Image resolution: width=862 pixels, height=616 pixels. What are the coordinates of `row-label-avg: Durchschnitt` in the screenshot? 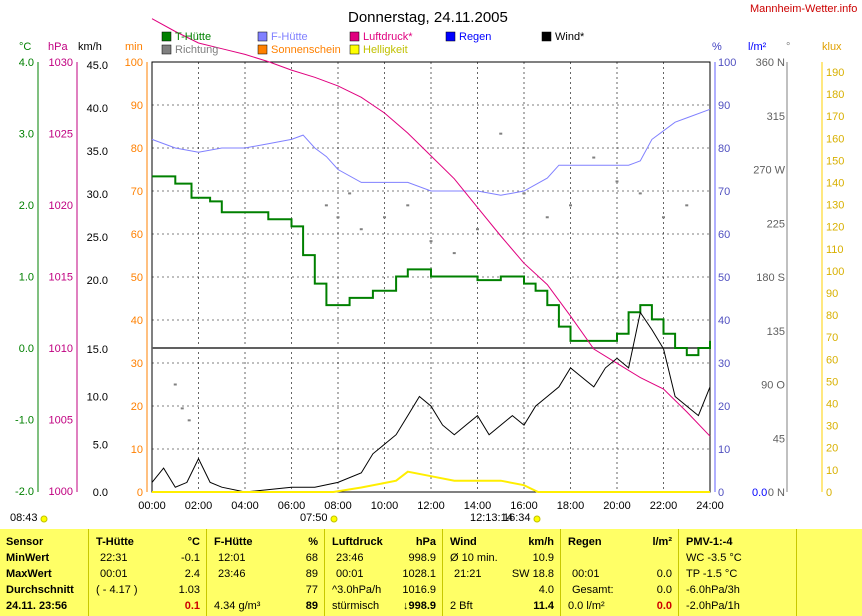 It's located at (40, 590).